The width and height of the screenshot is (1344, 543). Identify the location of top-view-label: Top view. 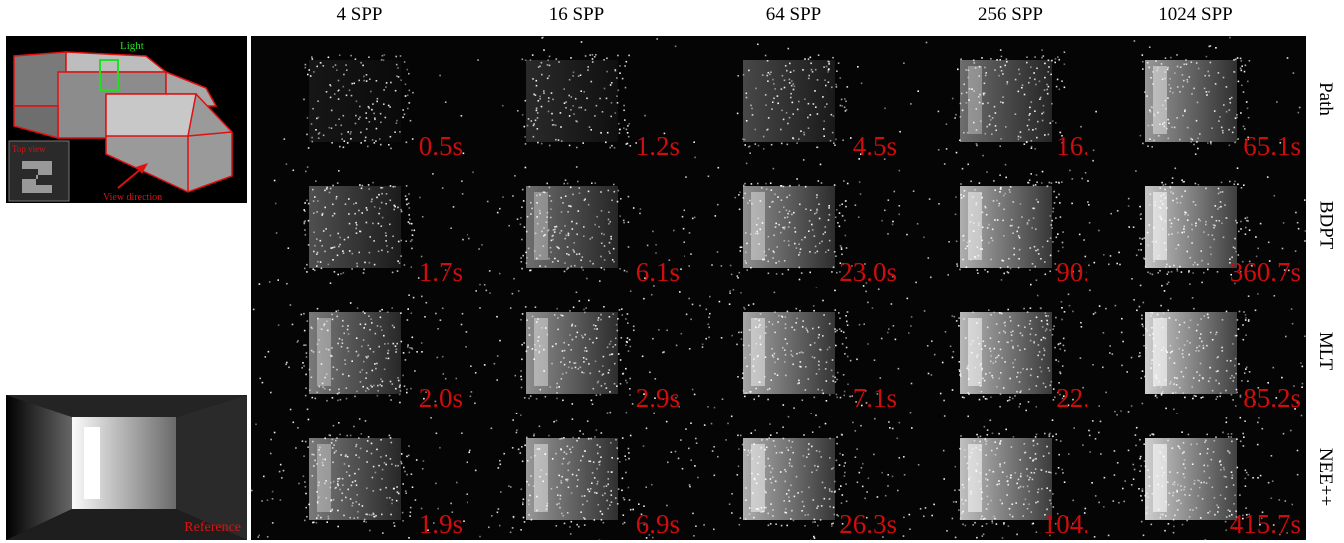
(29, 149).